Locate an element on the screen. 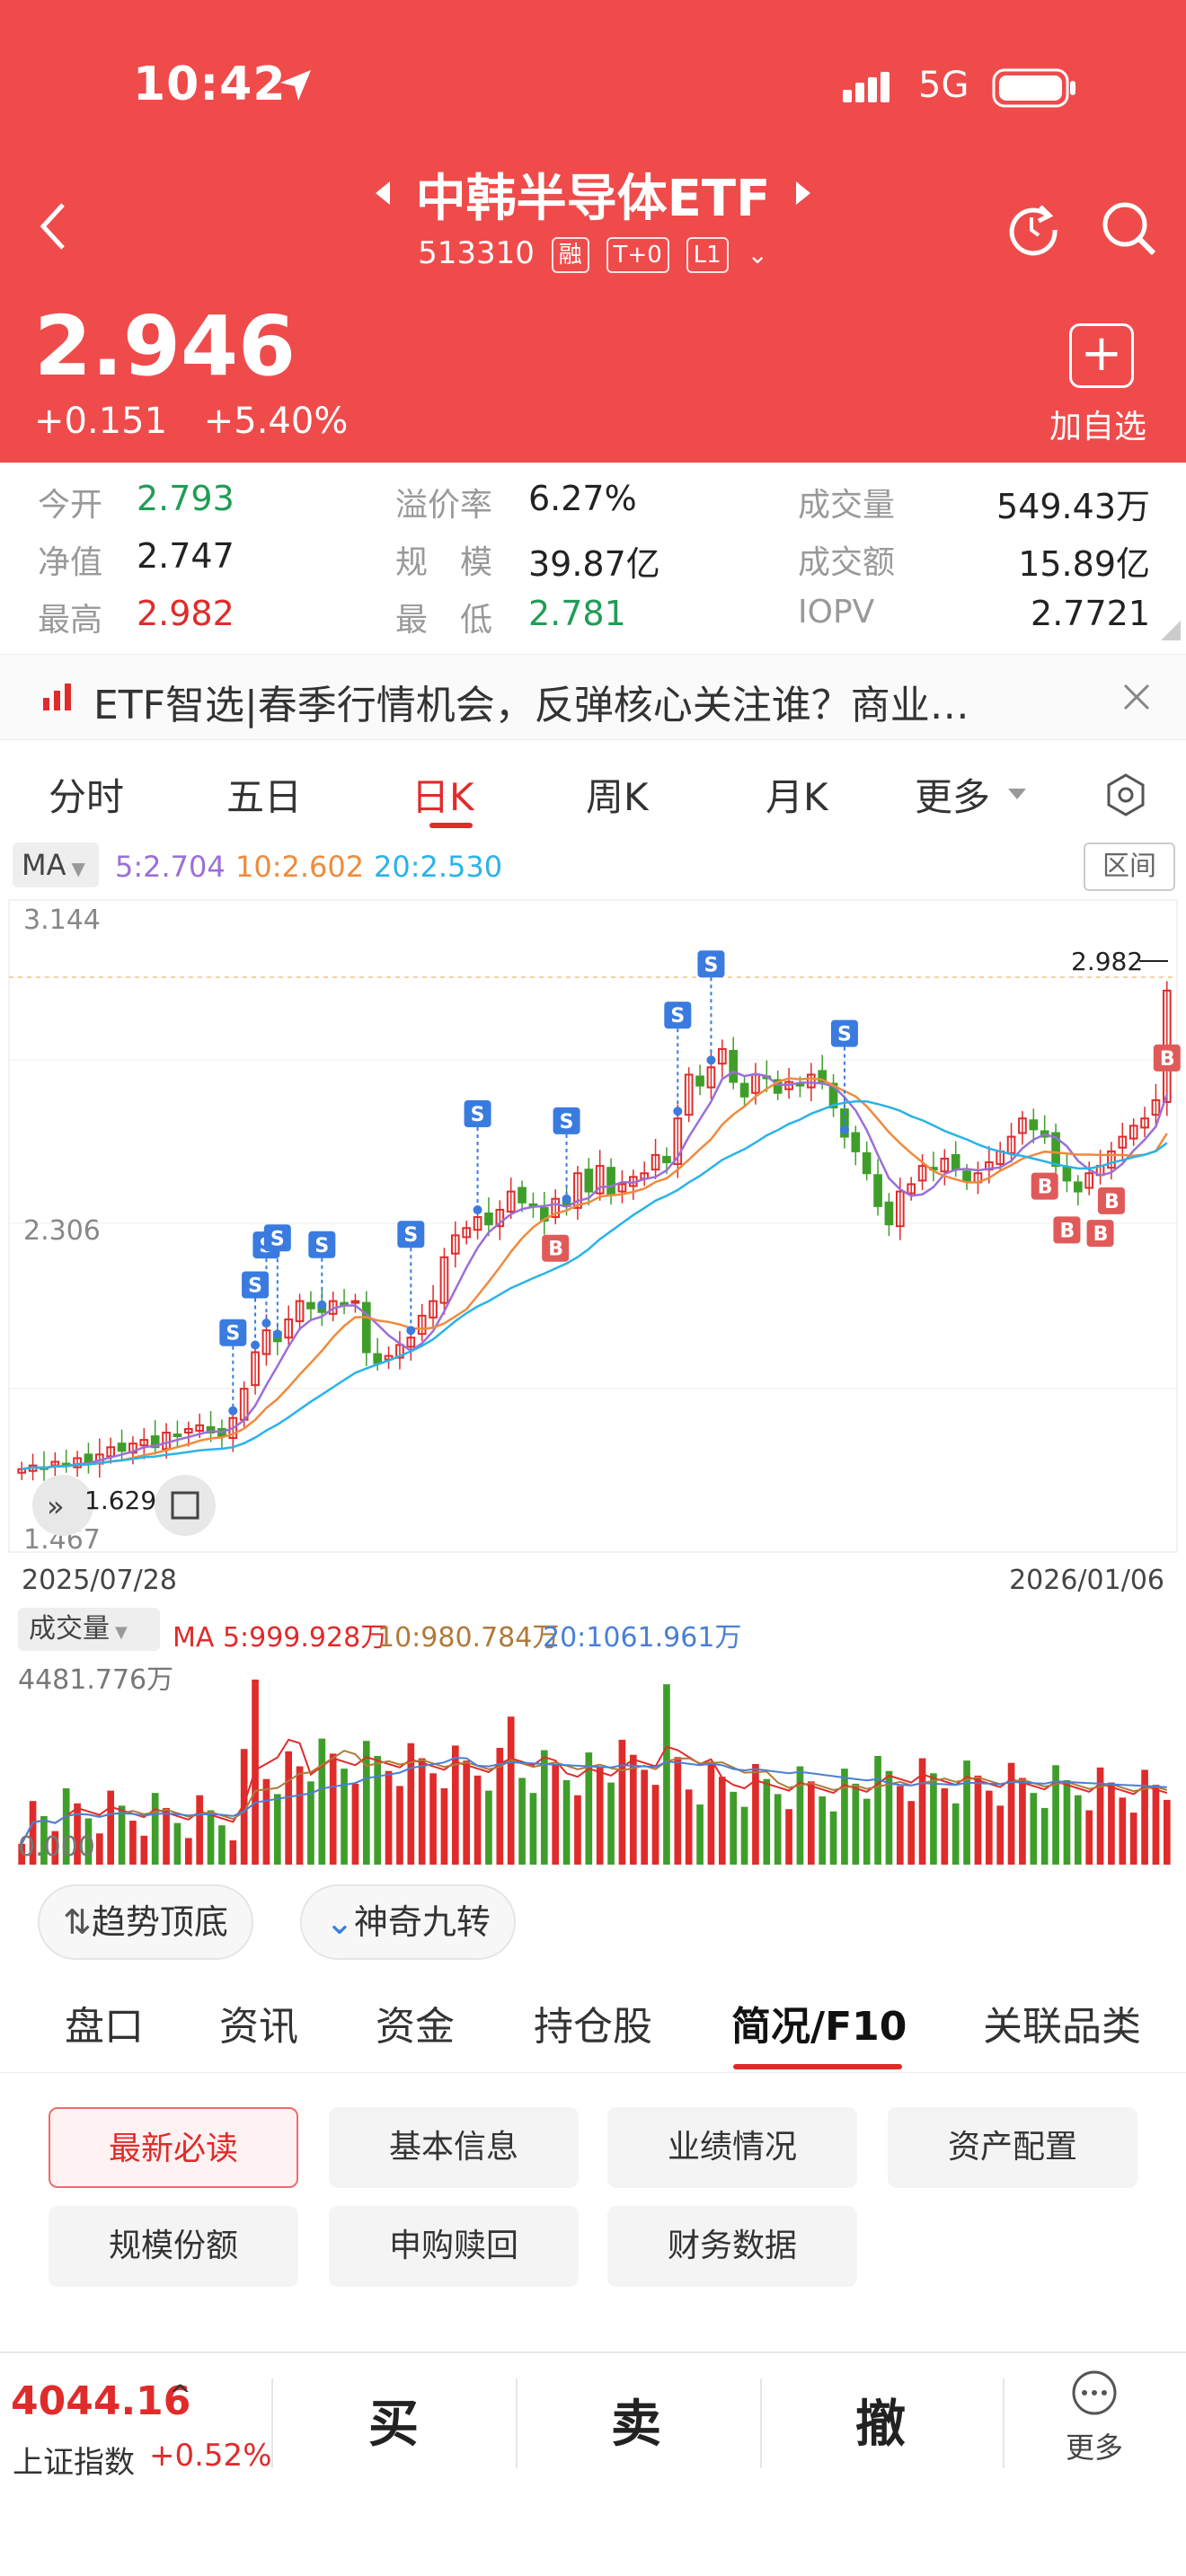 Image resolution: width=1186 pixels, height=2576 pixels. volume-chart: 4481.776万 0.000 is located at coordinates (593, 1760).